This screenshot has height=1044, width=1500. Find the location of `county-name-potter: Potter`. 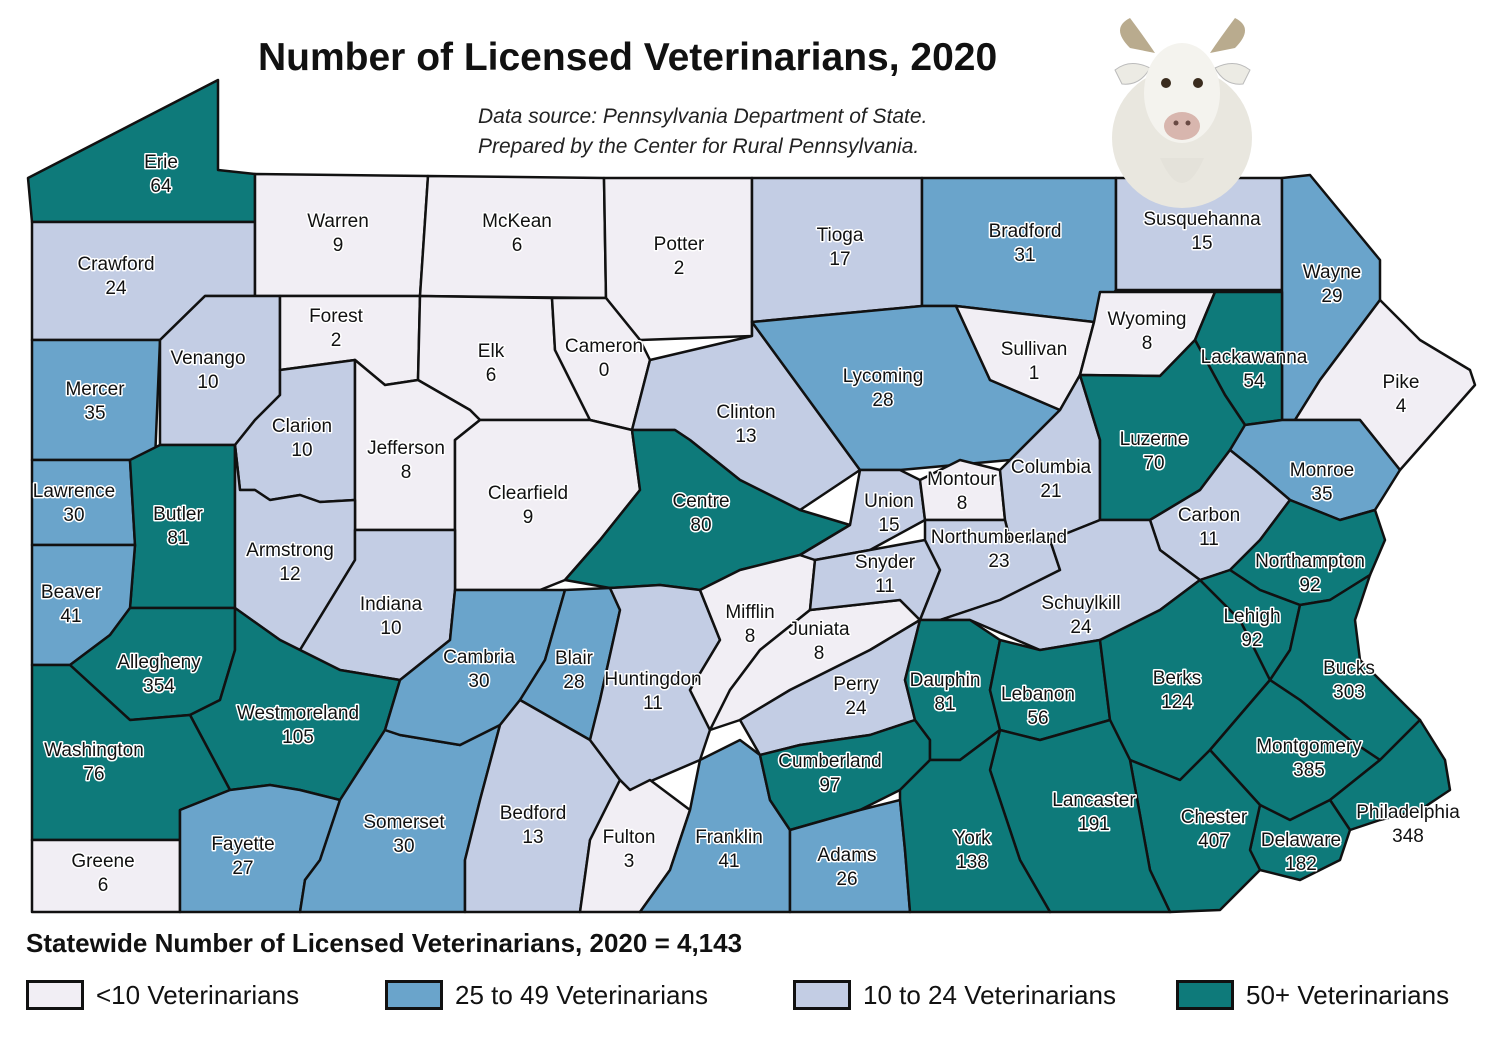

county-name-potter: Potter is located at coordinates (679, 244).